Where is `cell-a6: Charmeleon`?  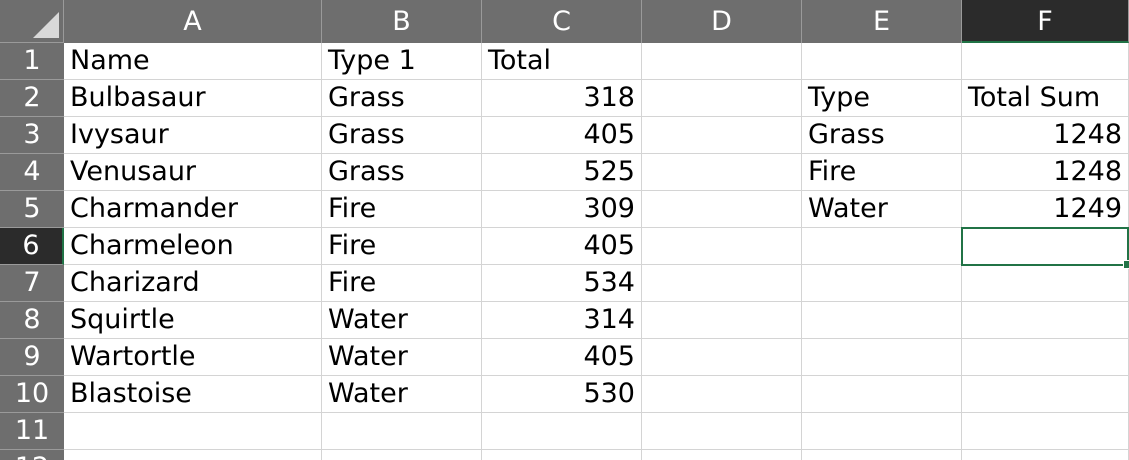 cell-a6: Charmeleon is located at coordinates (193, 246).